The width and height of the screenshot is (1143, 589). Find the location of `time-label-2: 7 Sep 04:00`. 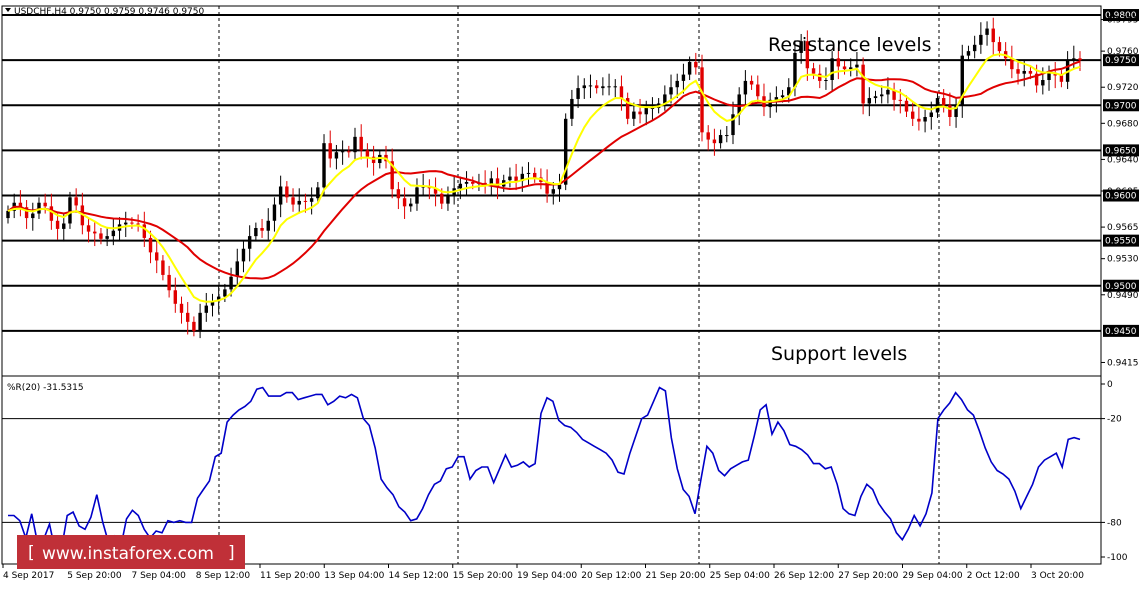

time-label-2: 7 Sep 04:00 is located at coordinates (159, 576).